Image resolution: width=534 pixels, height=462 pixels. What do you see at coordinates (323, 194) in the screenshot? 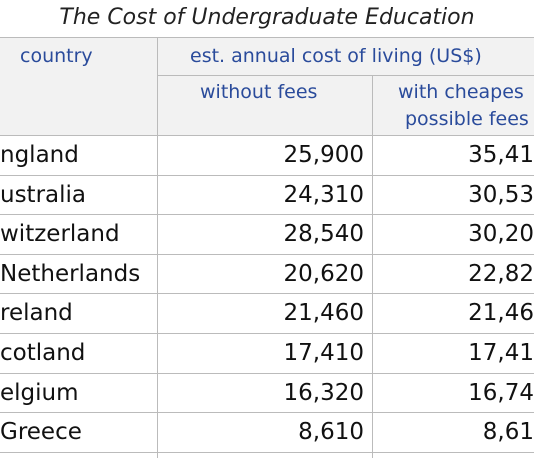
I see `cost-cell: 24,310` at bounding box center [323, 194].